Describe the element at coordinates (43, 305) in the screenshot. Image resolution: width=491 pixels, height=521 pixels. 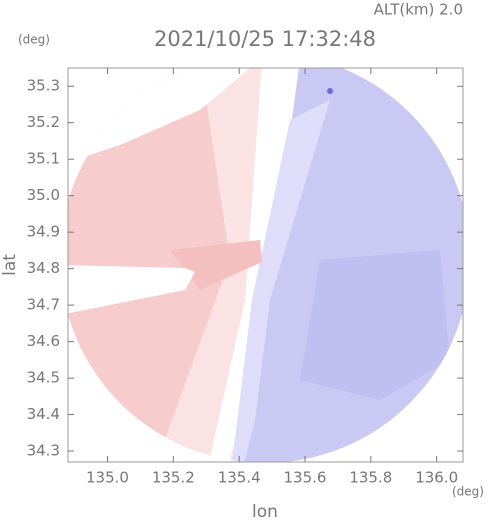
I see `y-tick-label: 34.7` at that location.